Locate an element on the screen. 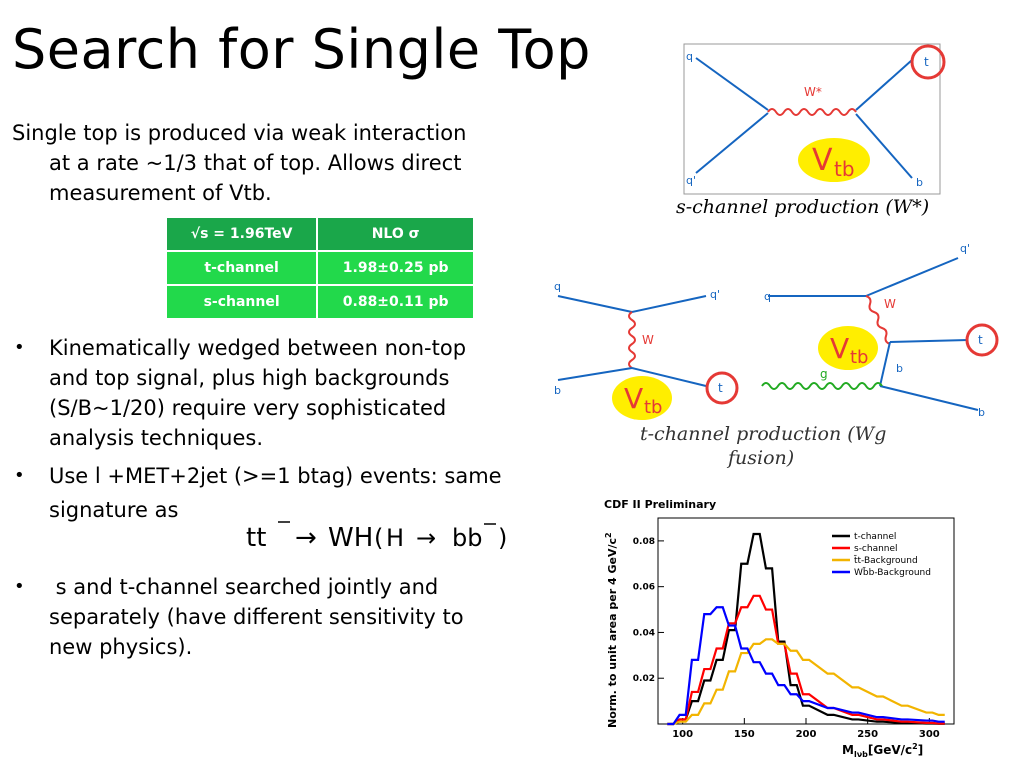  y-axis-label-sup: 2 is located at coordinates (608, 535).